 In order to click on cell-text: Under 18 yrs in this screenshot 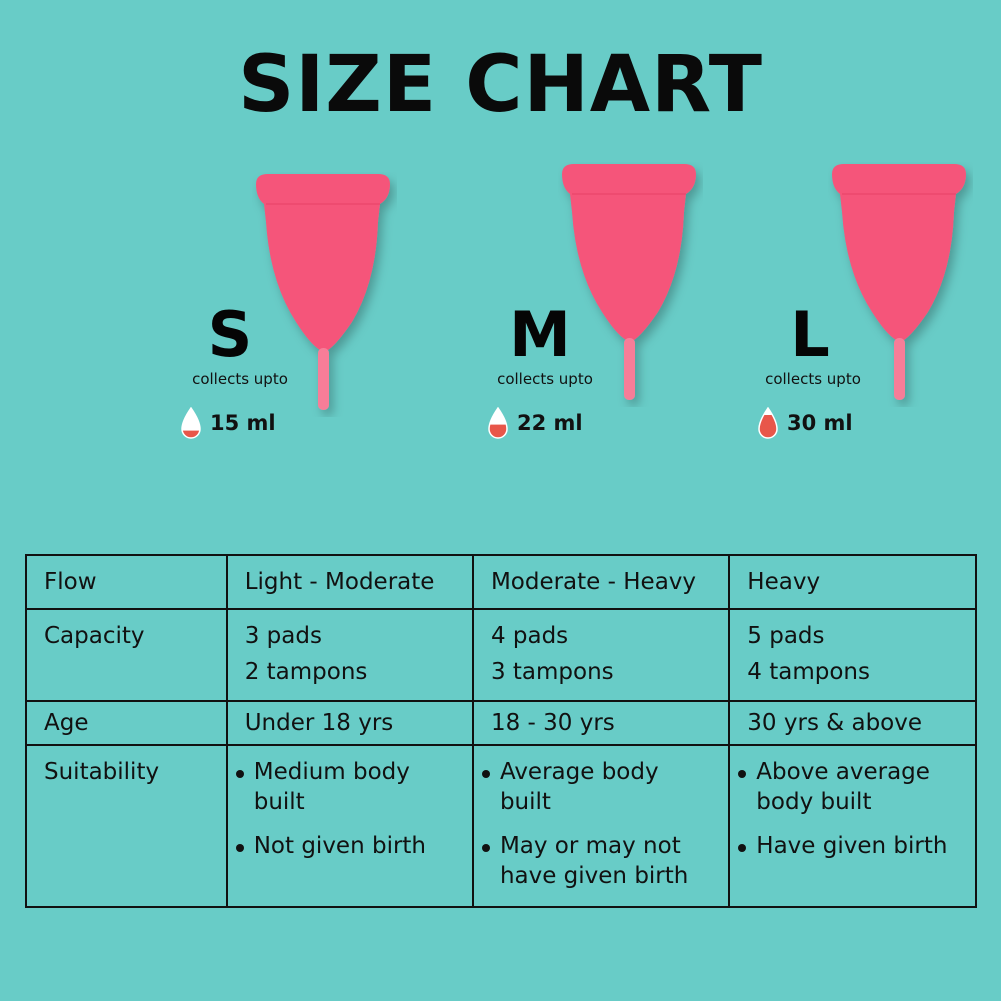, I will do `click(319, 722)`.